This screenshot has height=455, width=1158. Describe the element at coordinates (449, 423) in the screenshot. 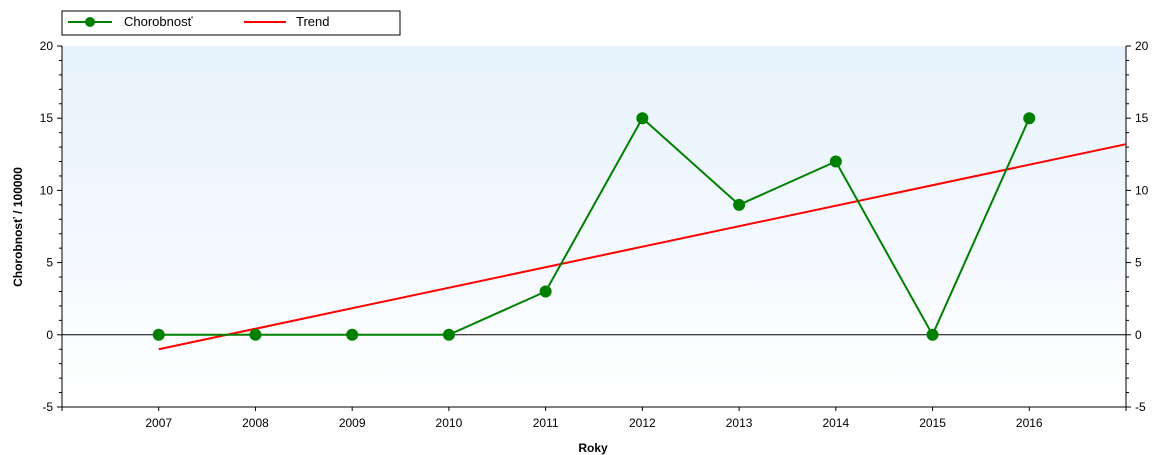

I see `x-tick-label: 2010` at that location.